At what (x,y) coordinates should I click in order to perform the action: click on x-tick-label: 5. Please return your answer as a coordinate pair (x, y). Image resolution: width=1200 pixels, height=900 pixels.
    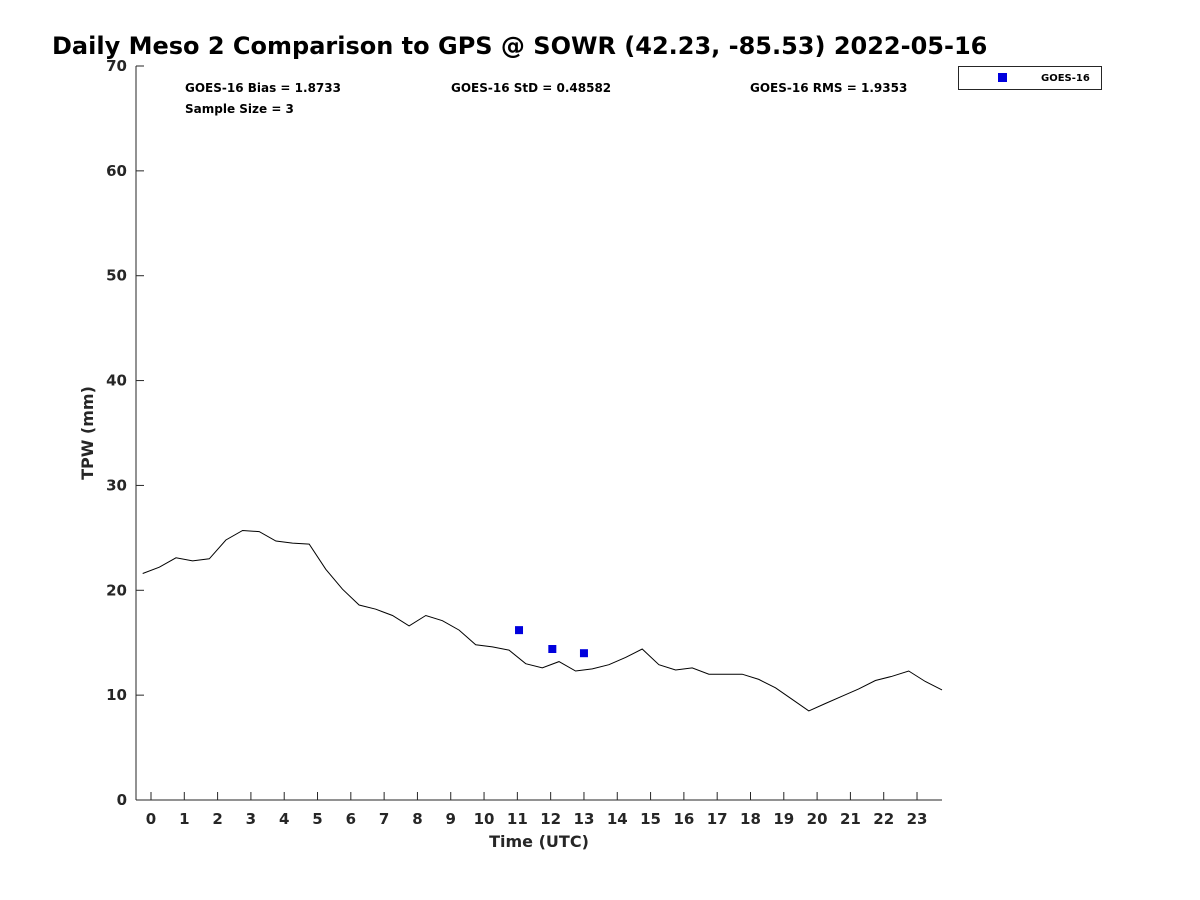
    Looking at the image, I should click on (317, 819).